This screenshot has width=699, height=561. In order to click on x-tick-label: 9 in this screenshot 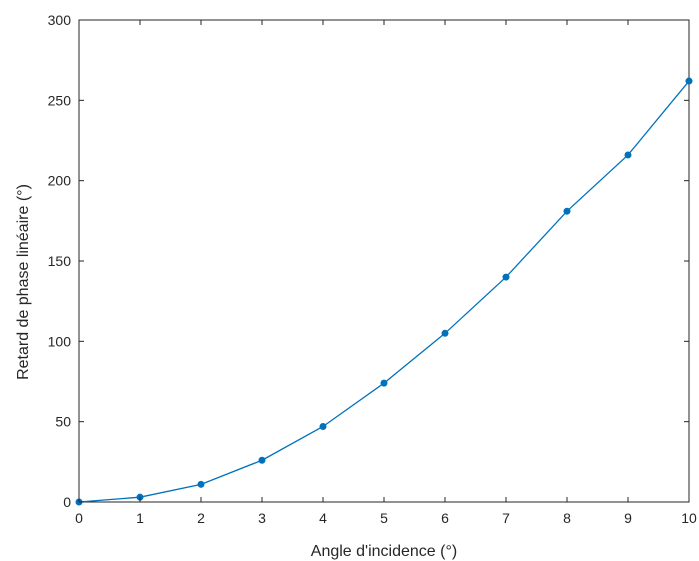, I will do `click(628, 518)`.